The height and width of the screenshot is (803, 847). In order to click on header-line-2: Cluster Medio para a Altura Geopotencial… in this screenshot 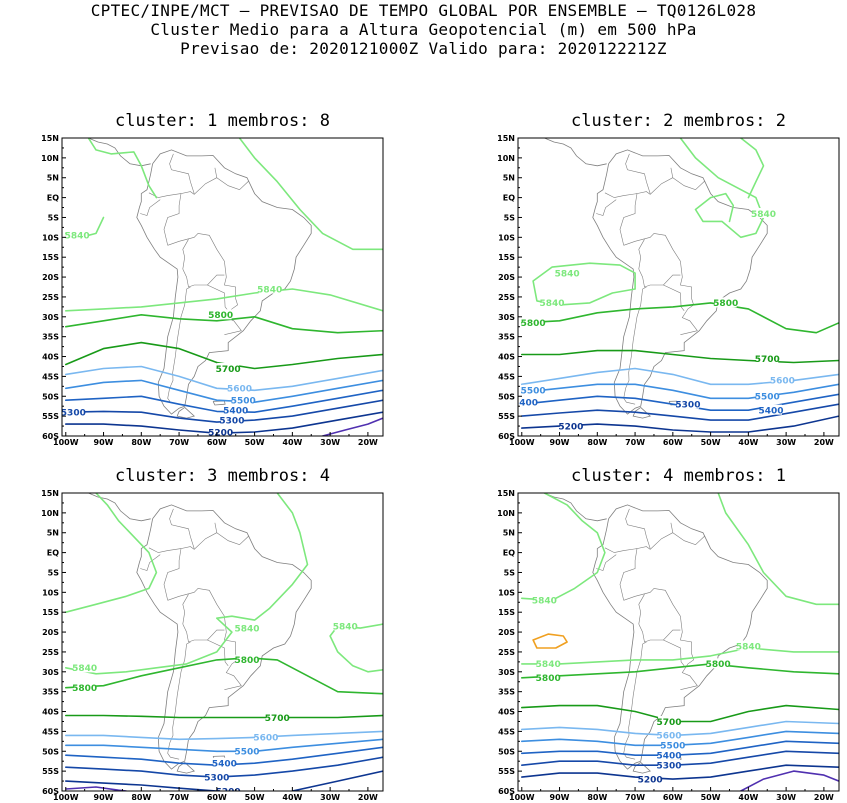, I will do `click(423, 29)`.